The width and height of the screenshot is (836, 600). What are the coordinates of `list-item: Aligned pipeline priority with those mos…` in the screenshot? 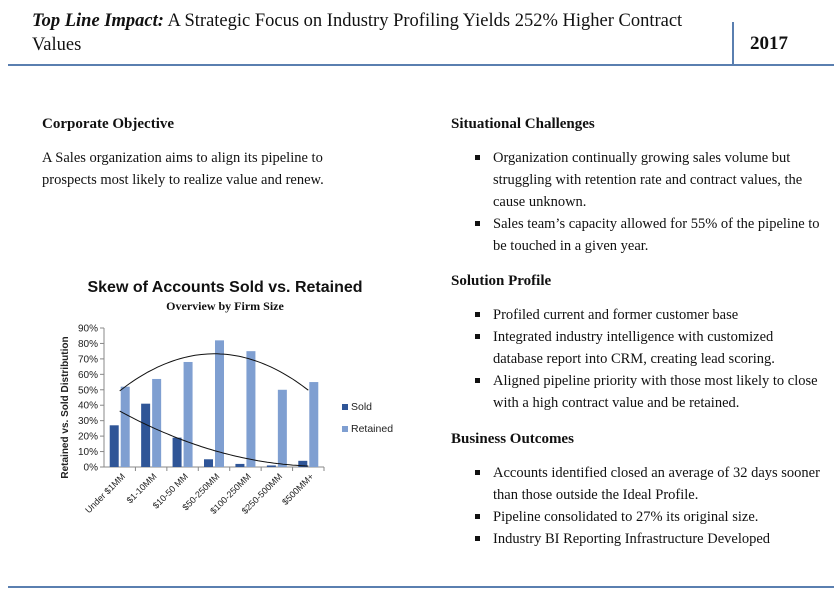 It's located at (638, 392).